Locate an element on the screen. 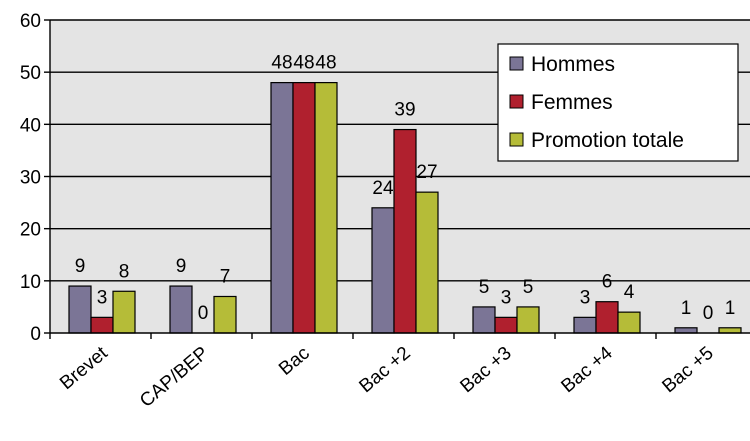 Image resolution: width=750 pixels, height=441 pixels. x-tick-label: Bac is located at coordinates (294, 361).